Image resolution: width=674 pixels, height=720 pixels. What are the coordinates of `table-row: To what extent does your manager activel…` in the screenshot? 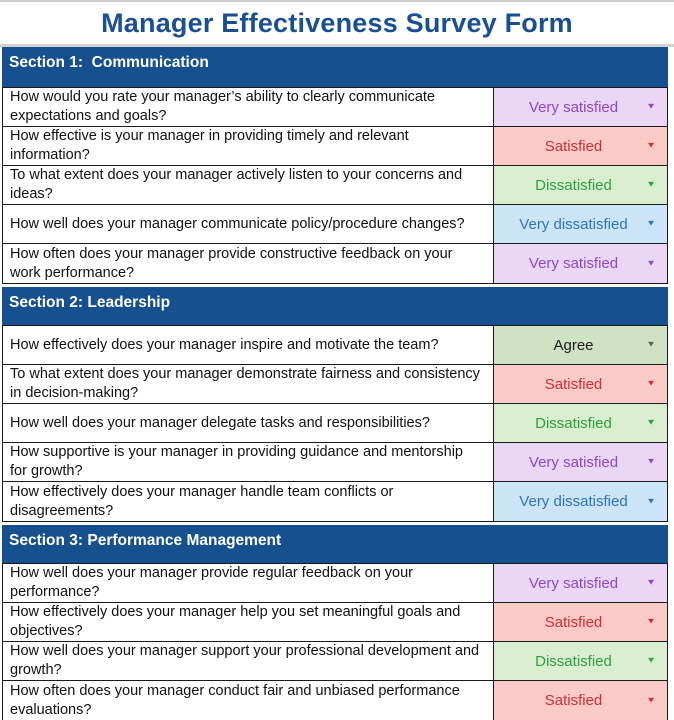 It's located at (335, 185).